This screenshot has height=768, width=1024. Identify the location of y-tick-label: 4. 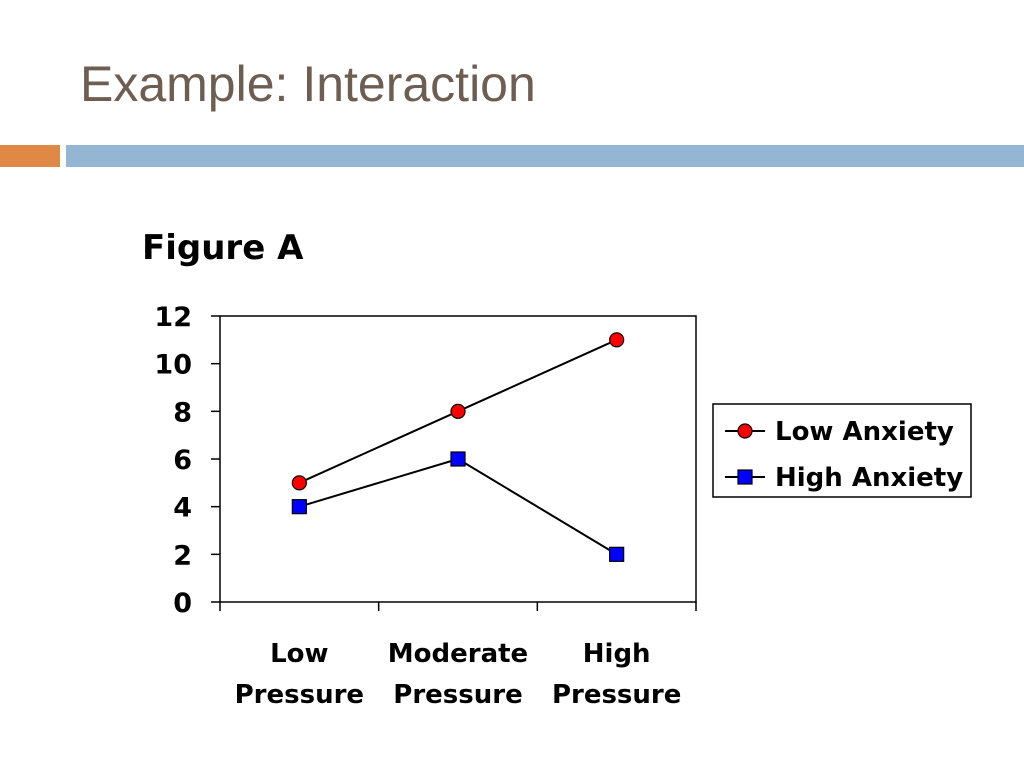
(182, 508).